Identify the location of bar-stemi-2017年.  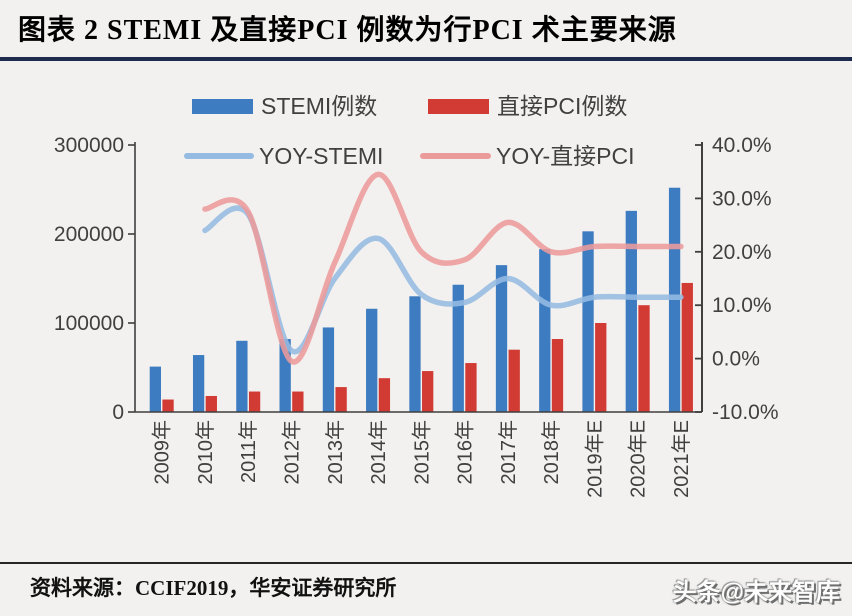
(501, 338).